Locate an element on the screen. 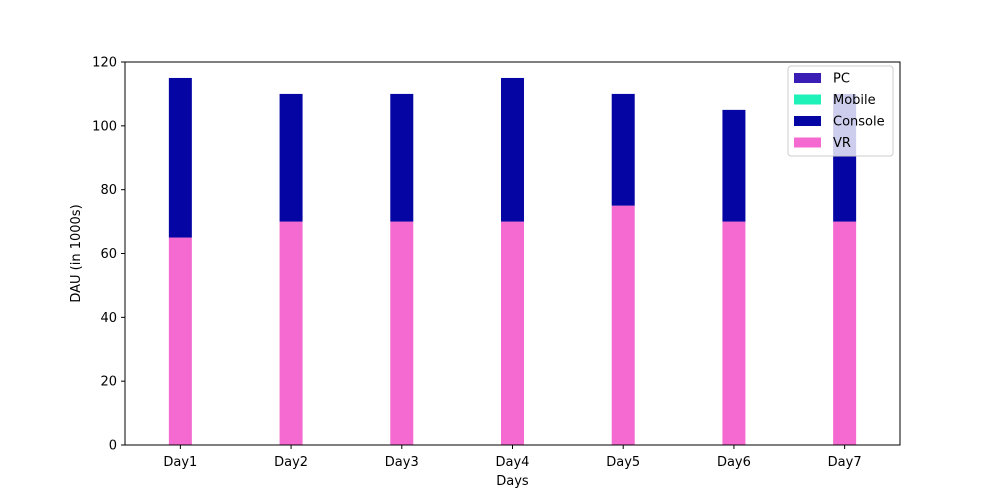 The height and width of the screenshot is (500, 1000). y-tick-label: 120 is located at coordinates (104, 63).